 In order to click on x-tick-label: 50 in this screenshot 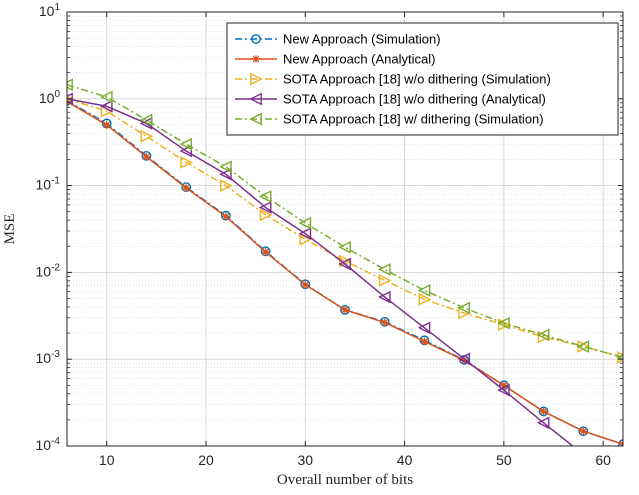, I will do `click(504, 460)`.